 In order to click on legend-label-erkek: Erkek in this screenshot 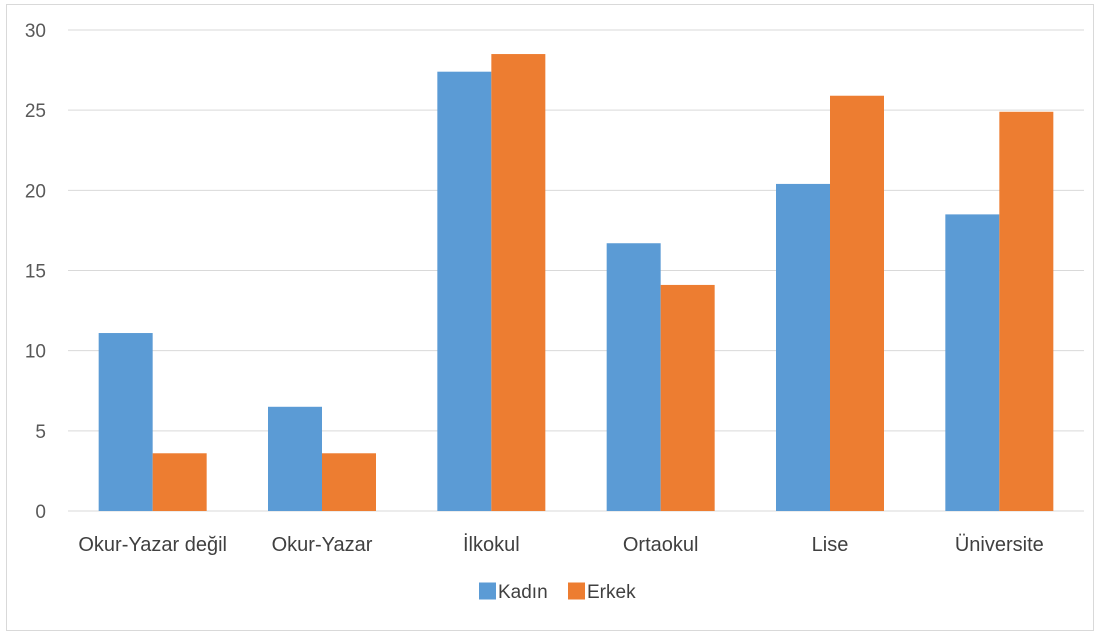, I will do `click(611, 592)`.